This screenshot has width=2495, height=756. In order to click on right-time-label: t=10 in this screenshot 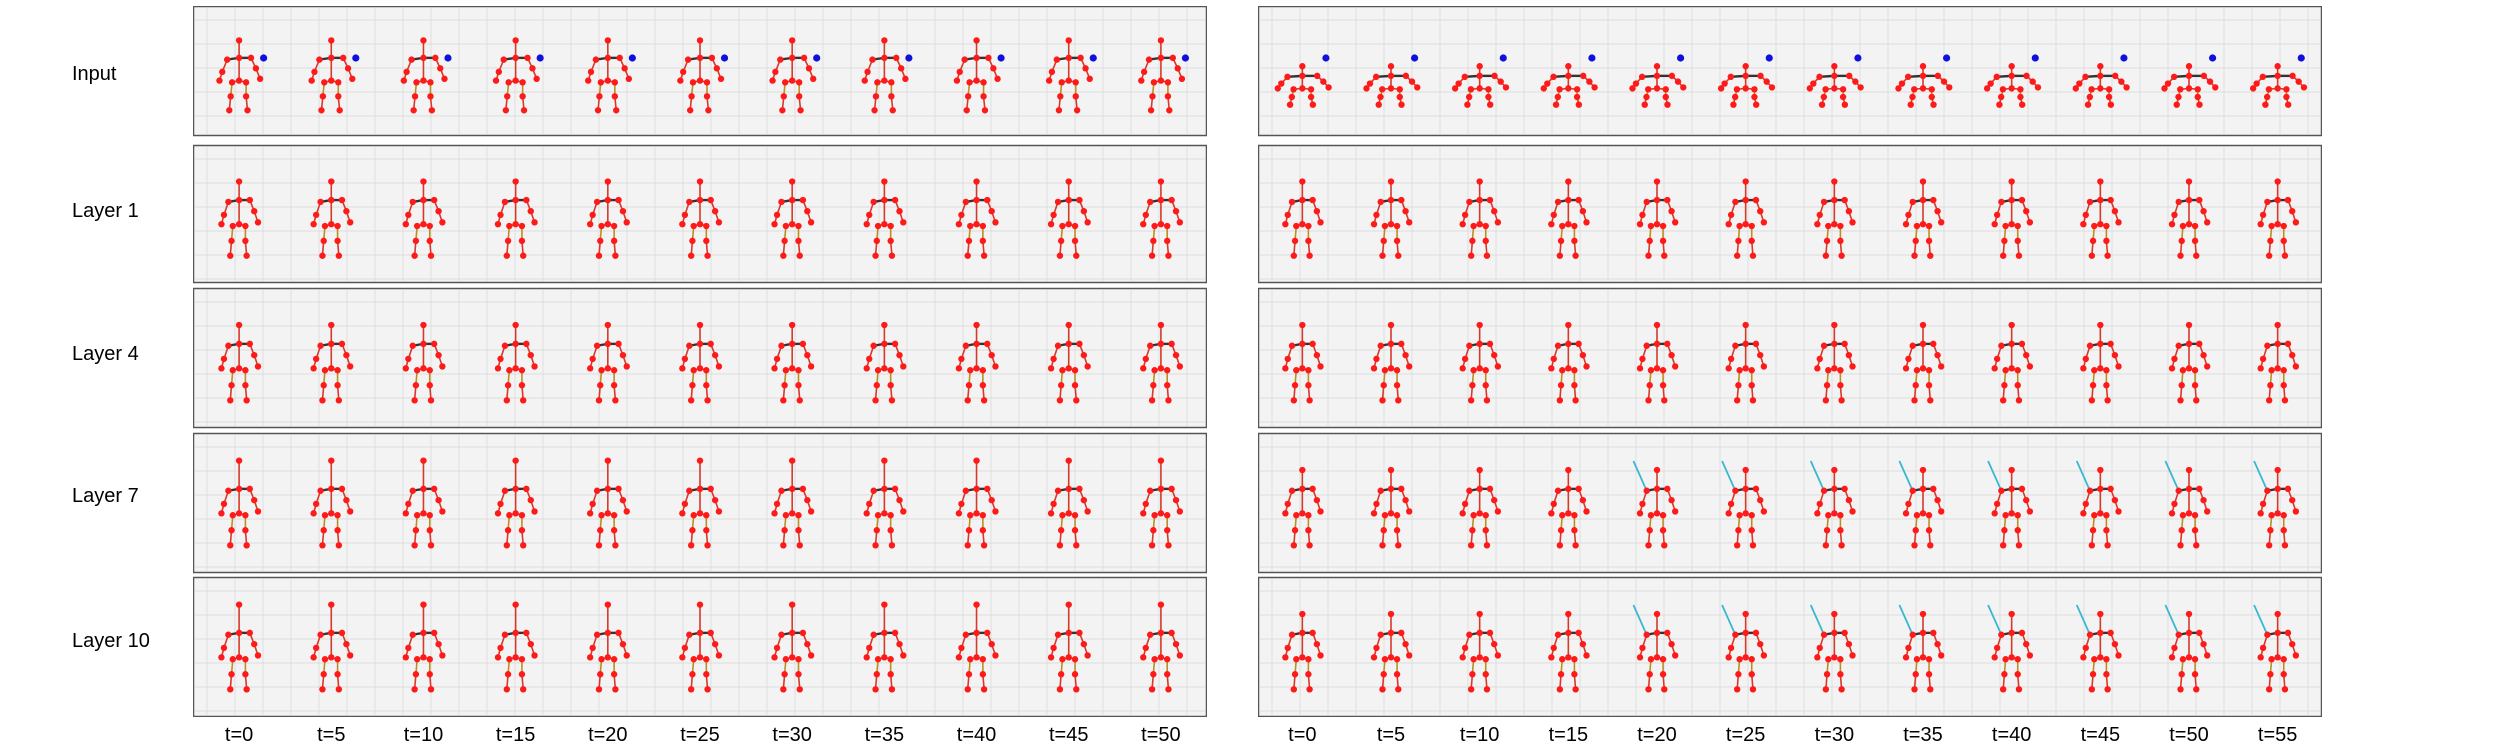, I will do `click(1479, 735)`.